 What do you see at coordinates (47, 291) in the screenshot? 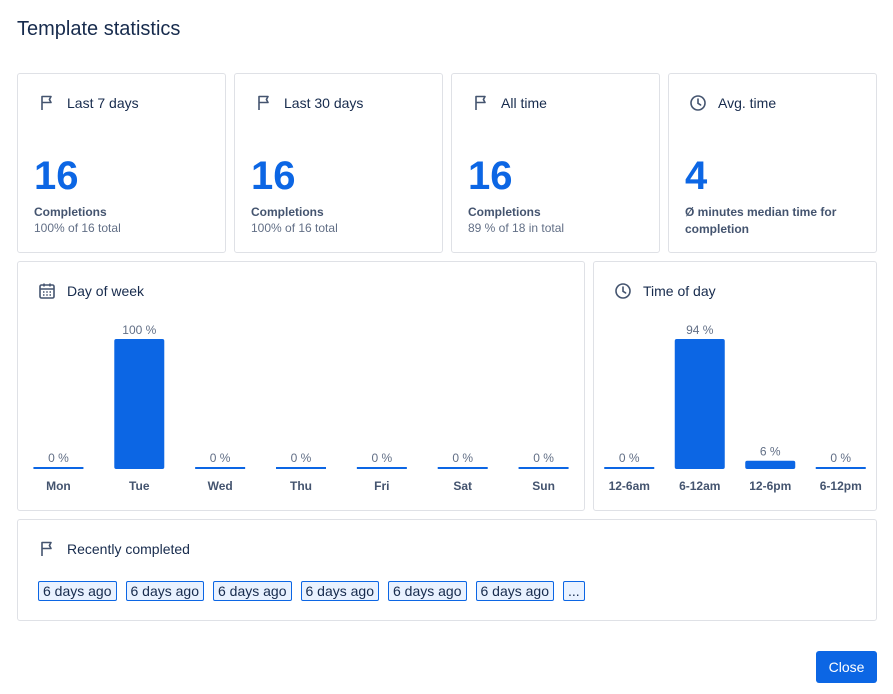
I see `calendar-icon` at bounding box center [47, 291].